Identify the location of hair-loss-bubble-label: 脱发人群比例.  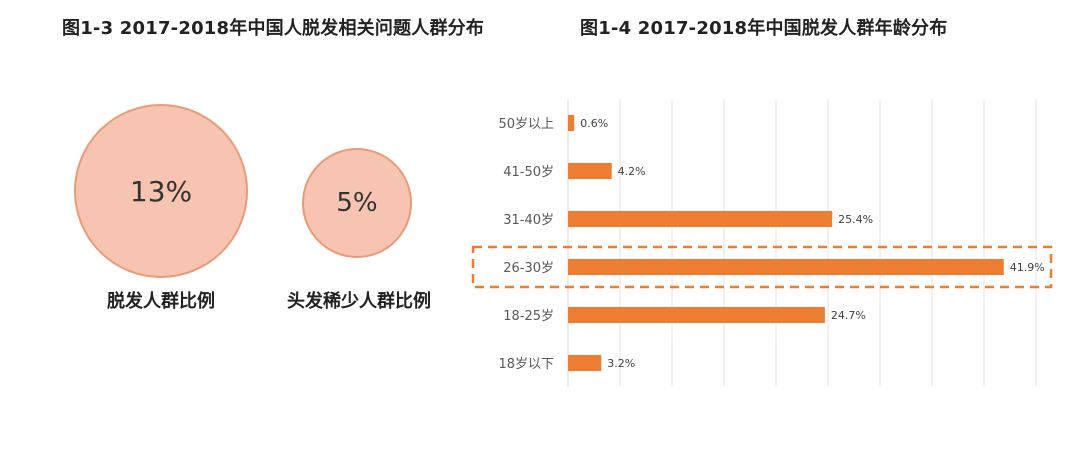
(161, 301).